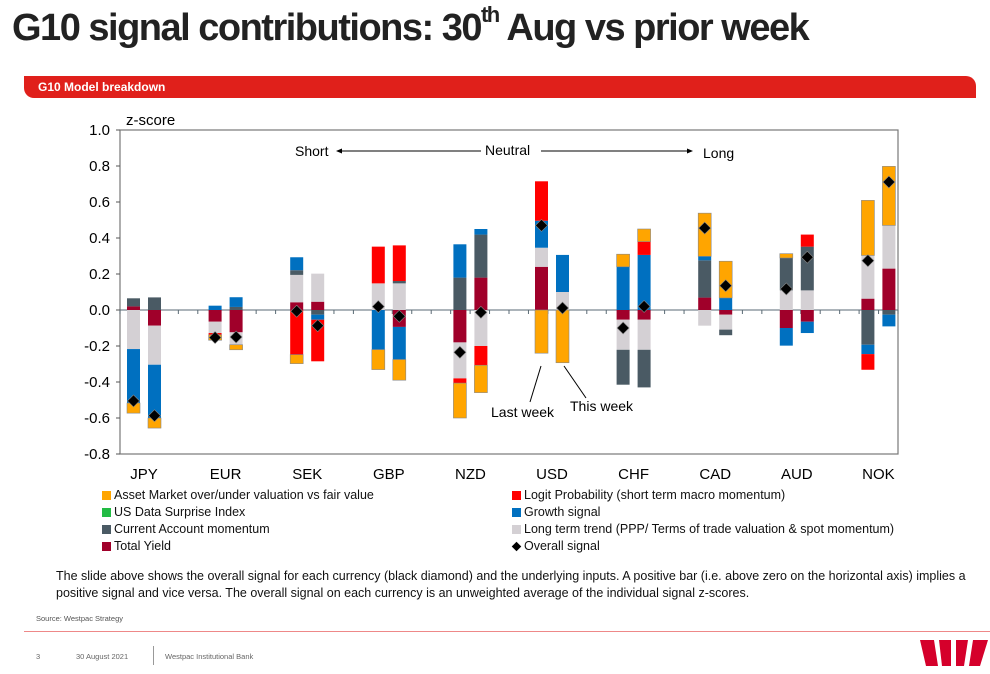 The height and width of the screenshot is (674, 990). Describe the element at coordinates (297, 264) in the screenshot. I see `bar-segment-sek-last-growth` at that location.